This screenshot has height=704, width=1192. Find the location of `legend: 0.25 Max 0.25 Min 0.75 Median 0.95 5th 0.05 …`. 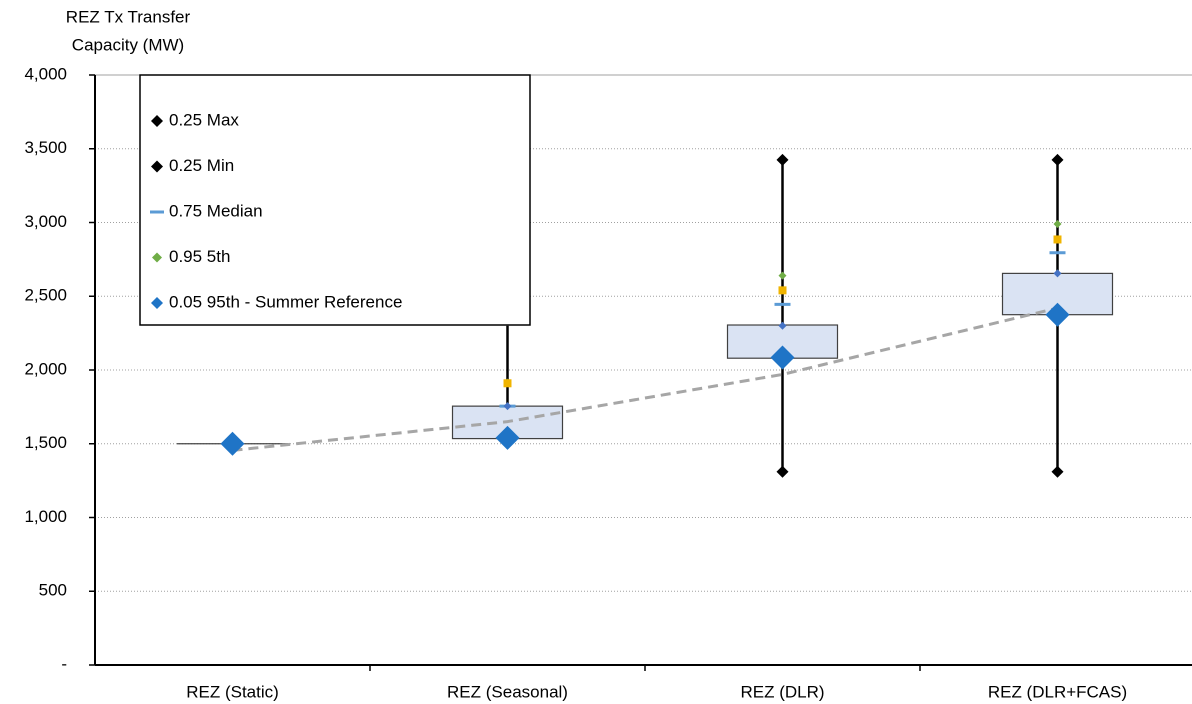

legend: 0.25 Max 0.25 Min 0.75 Median 0.95 5th 0.05 … is located at coordinates (335, 200).